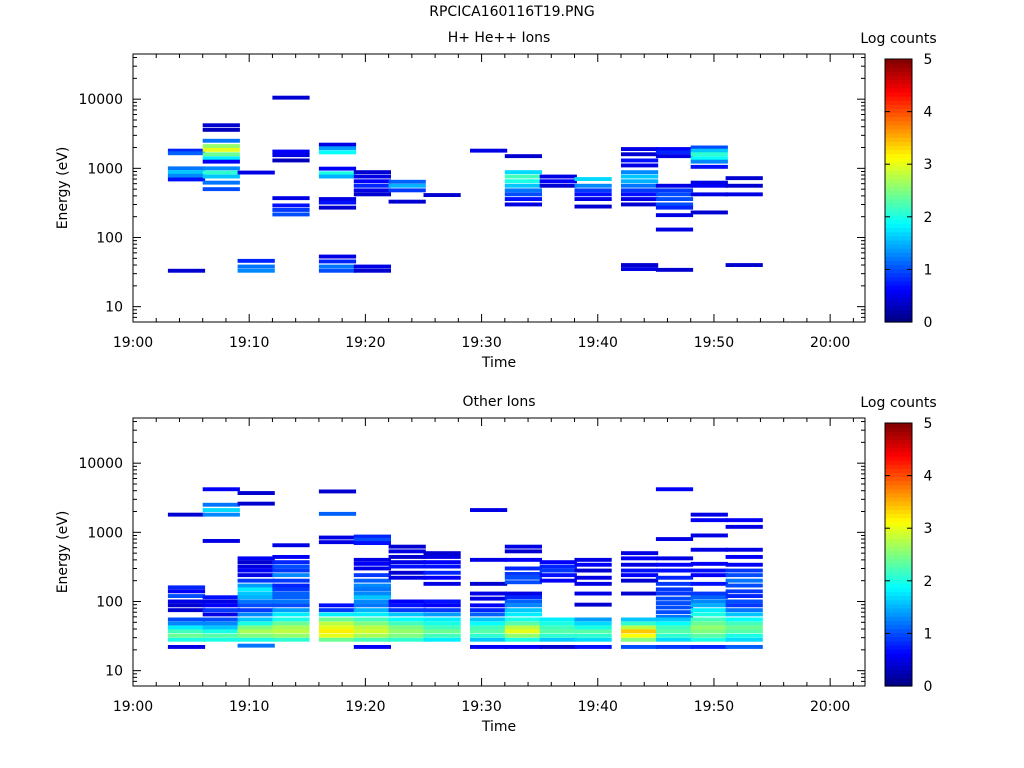  What do you see at coordinates (114, 672) in the screenshot?
I see `y-tick-label: 10` at bounding box center [114, 672].